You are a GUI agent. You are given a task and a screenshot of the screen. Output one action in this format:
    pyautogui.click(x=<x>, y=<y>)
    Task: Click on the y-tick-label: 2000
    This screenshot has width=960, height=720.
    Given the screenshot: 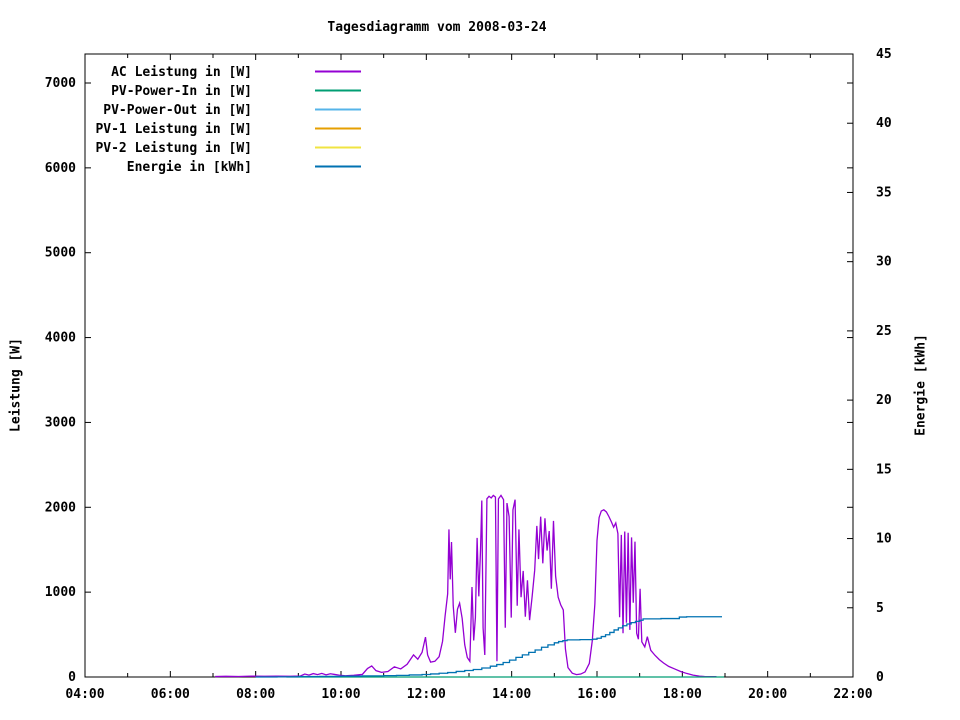 What is the action you would take?
    pyautogui.click(x=60, y=507)
    